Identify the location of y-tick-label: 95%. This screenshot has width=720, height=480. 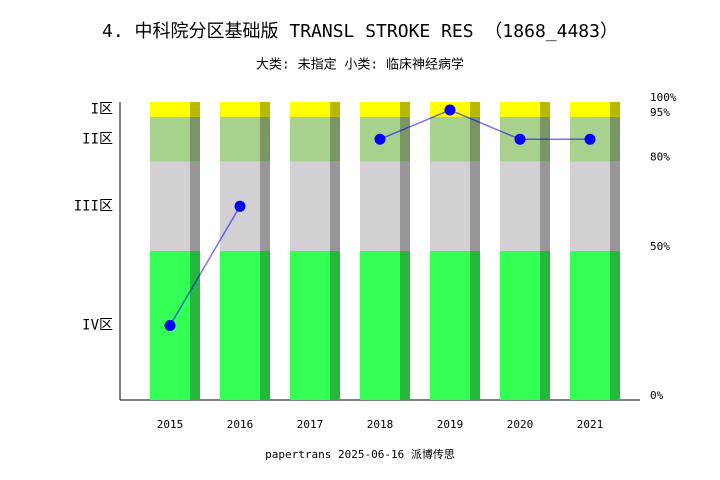
(660, 112).